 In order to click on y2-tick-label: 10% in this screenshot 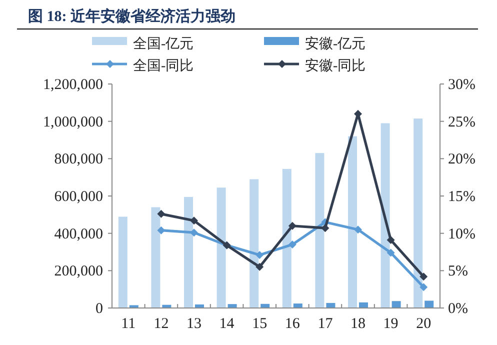, I will do `click(462, 234)`.